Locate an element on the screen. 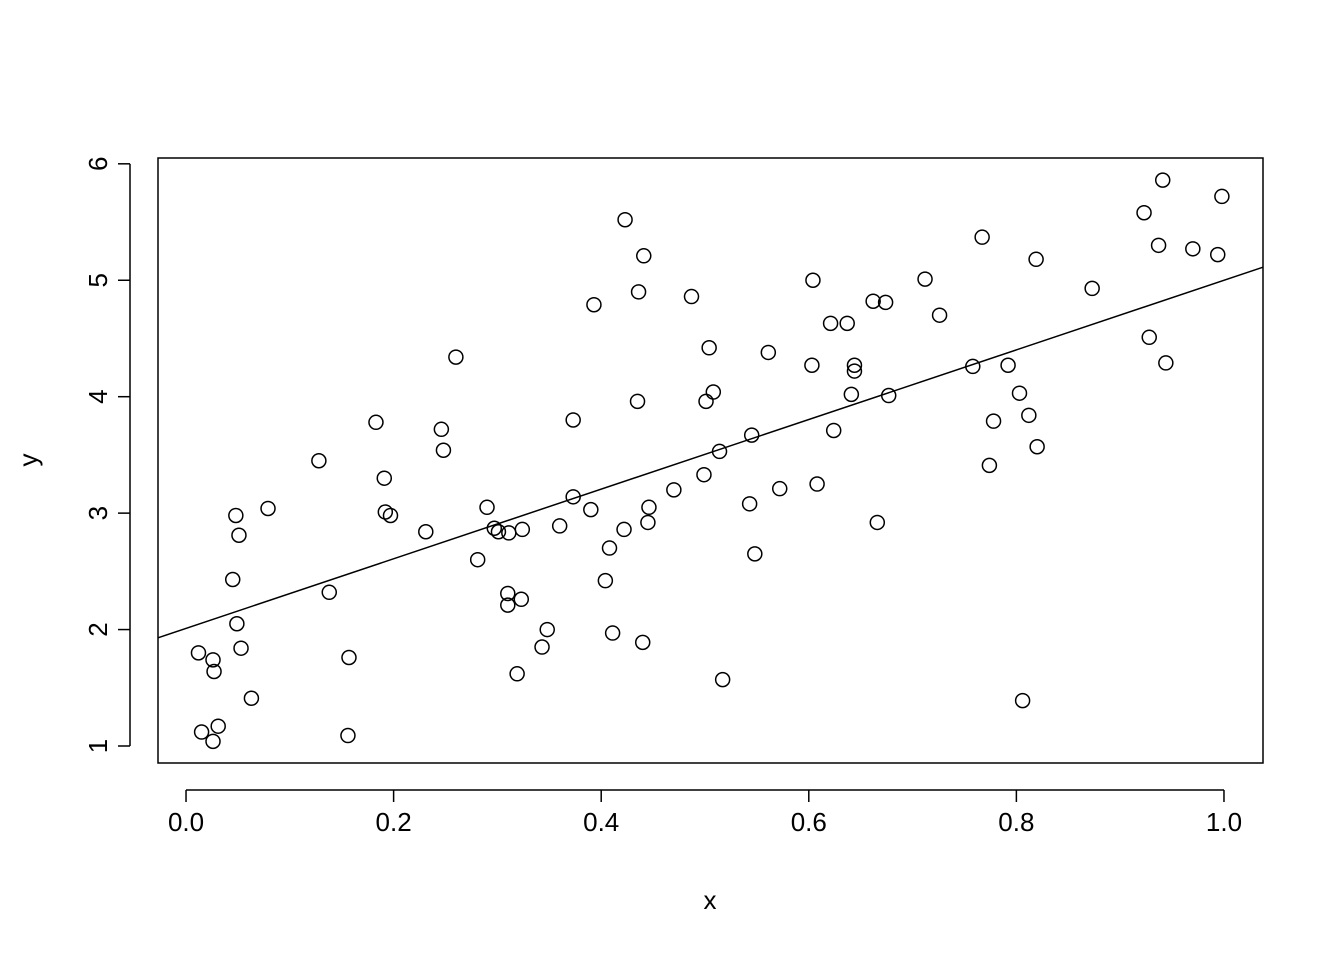  y-tick-label: 1 is located at coordinates (98, 746).